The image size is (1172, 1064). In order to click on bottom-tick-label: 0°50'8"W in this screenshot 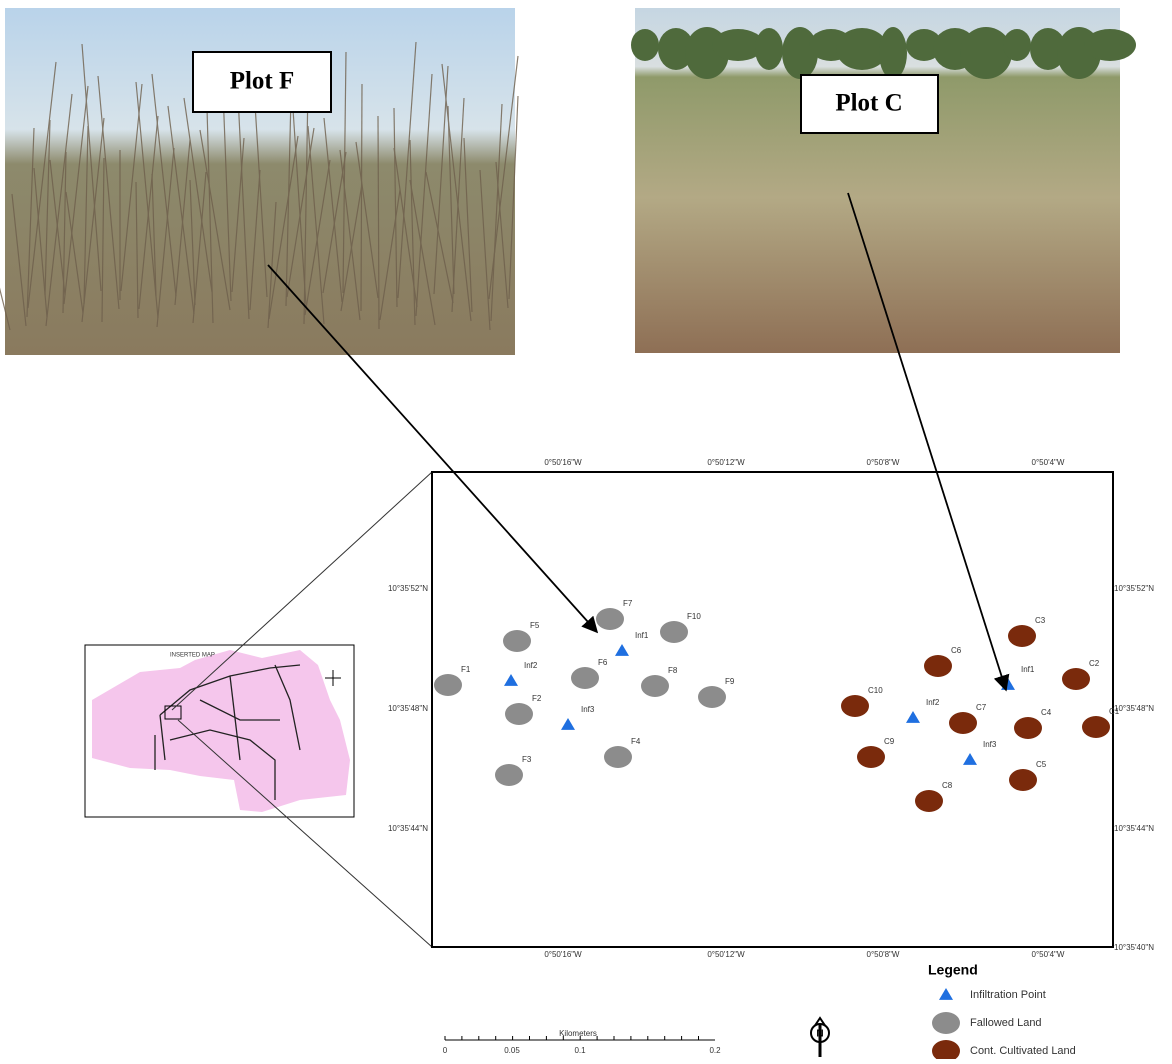, I will do `click(883, 954)`.